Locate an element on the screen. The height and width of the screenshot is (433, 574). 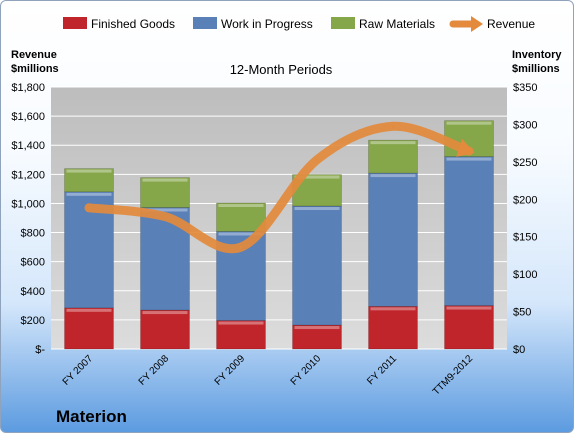
left-tick-label: $400 is located at coordinates (33, 292).